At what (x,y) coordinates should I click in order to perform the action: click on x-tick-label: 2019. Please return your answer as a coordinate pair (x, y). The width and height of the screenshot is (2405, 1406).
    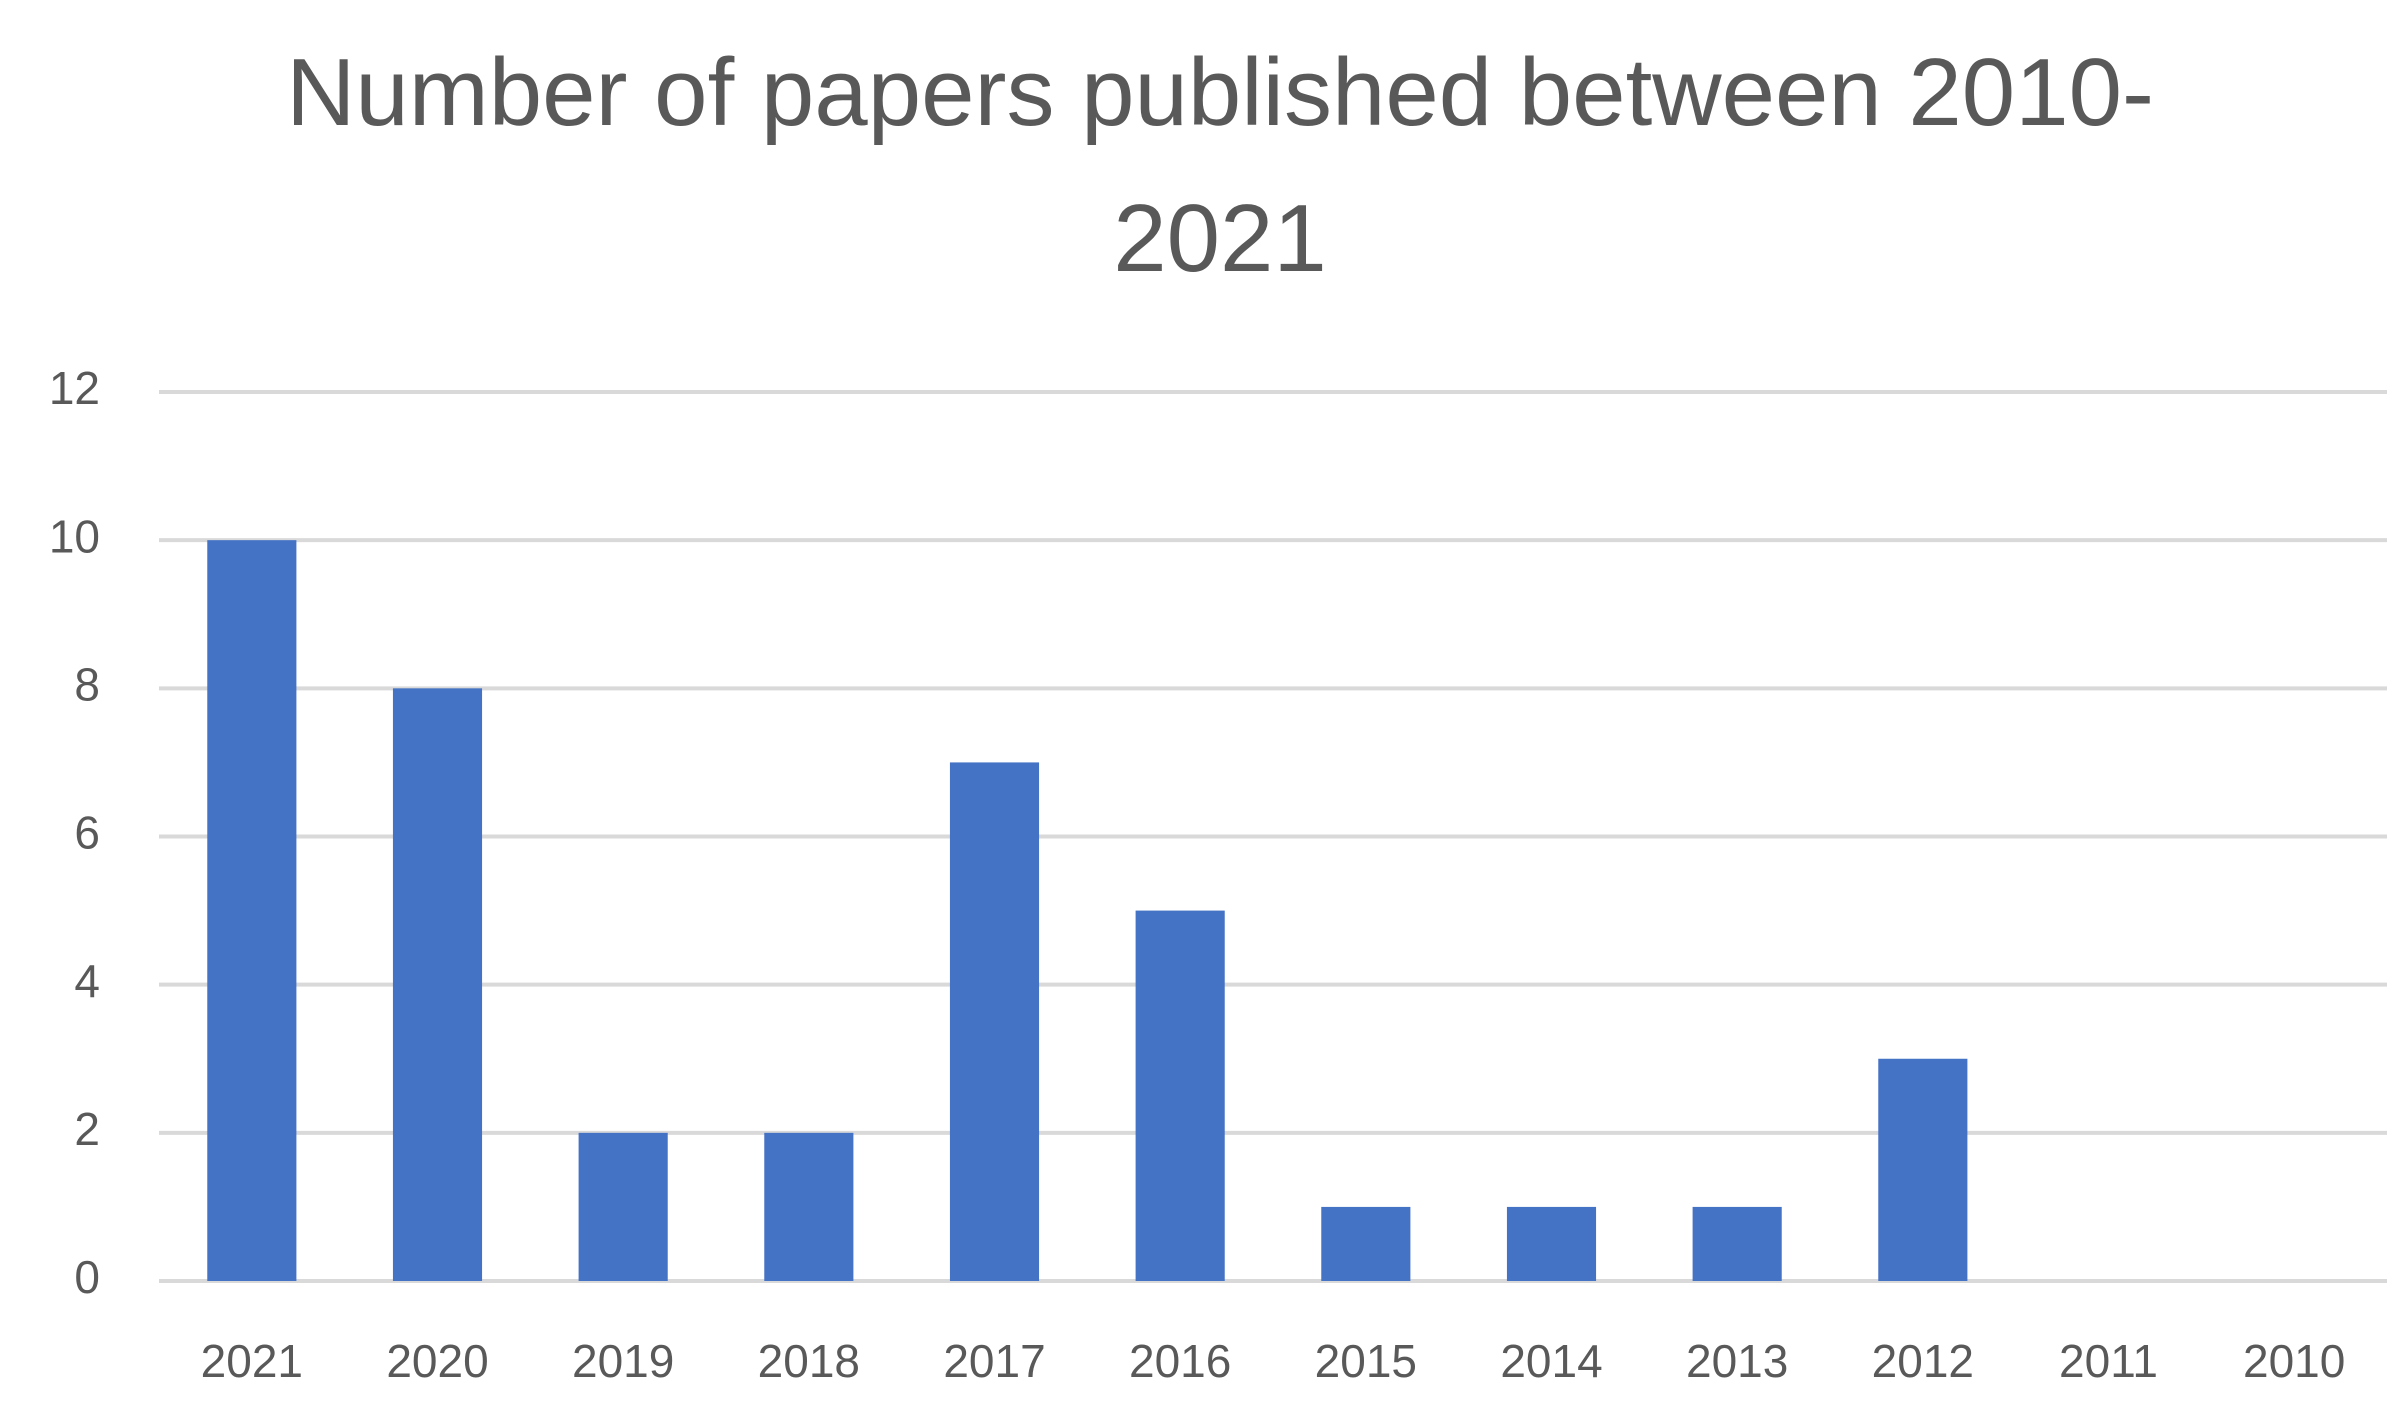
    Looking at the image, I should click on (623, 1361).